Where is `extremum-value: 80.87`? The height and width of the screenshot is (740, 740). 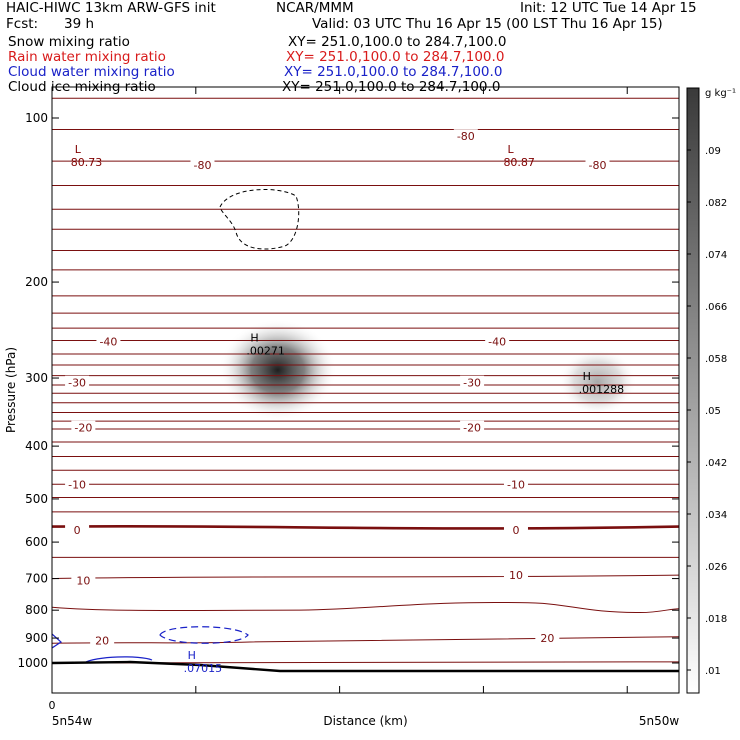 extremum-value: 80.87 is located at coordinates (519, 162).